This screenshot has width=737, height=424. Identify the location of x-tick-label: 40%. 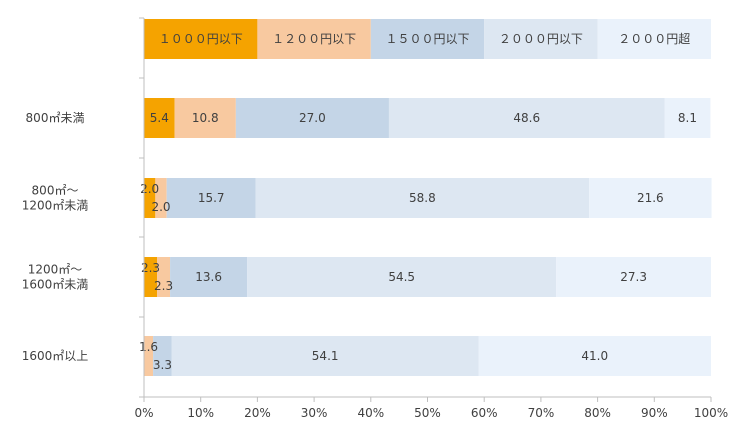
(370, 413).